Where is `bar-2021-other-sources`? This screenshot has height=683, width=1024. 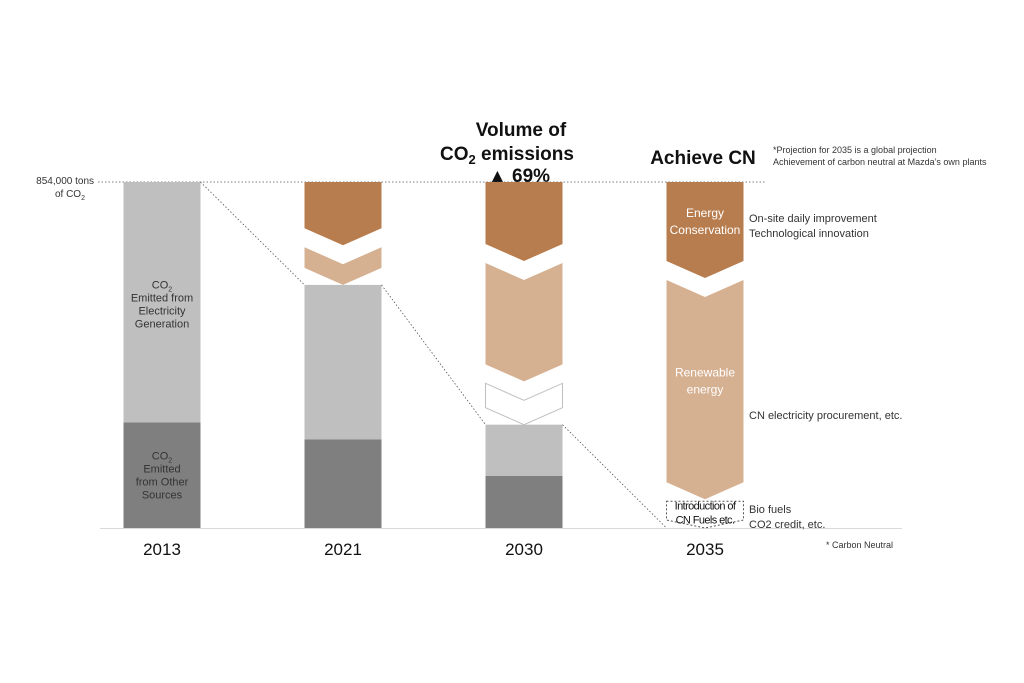 bar-2021-other-sources is located at coordinates (343, 483).